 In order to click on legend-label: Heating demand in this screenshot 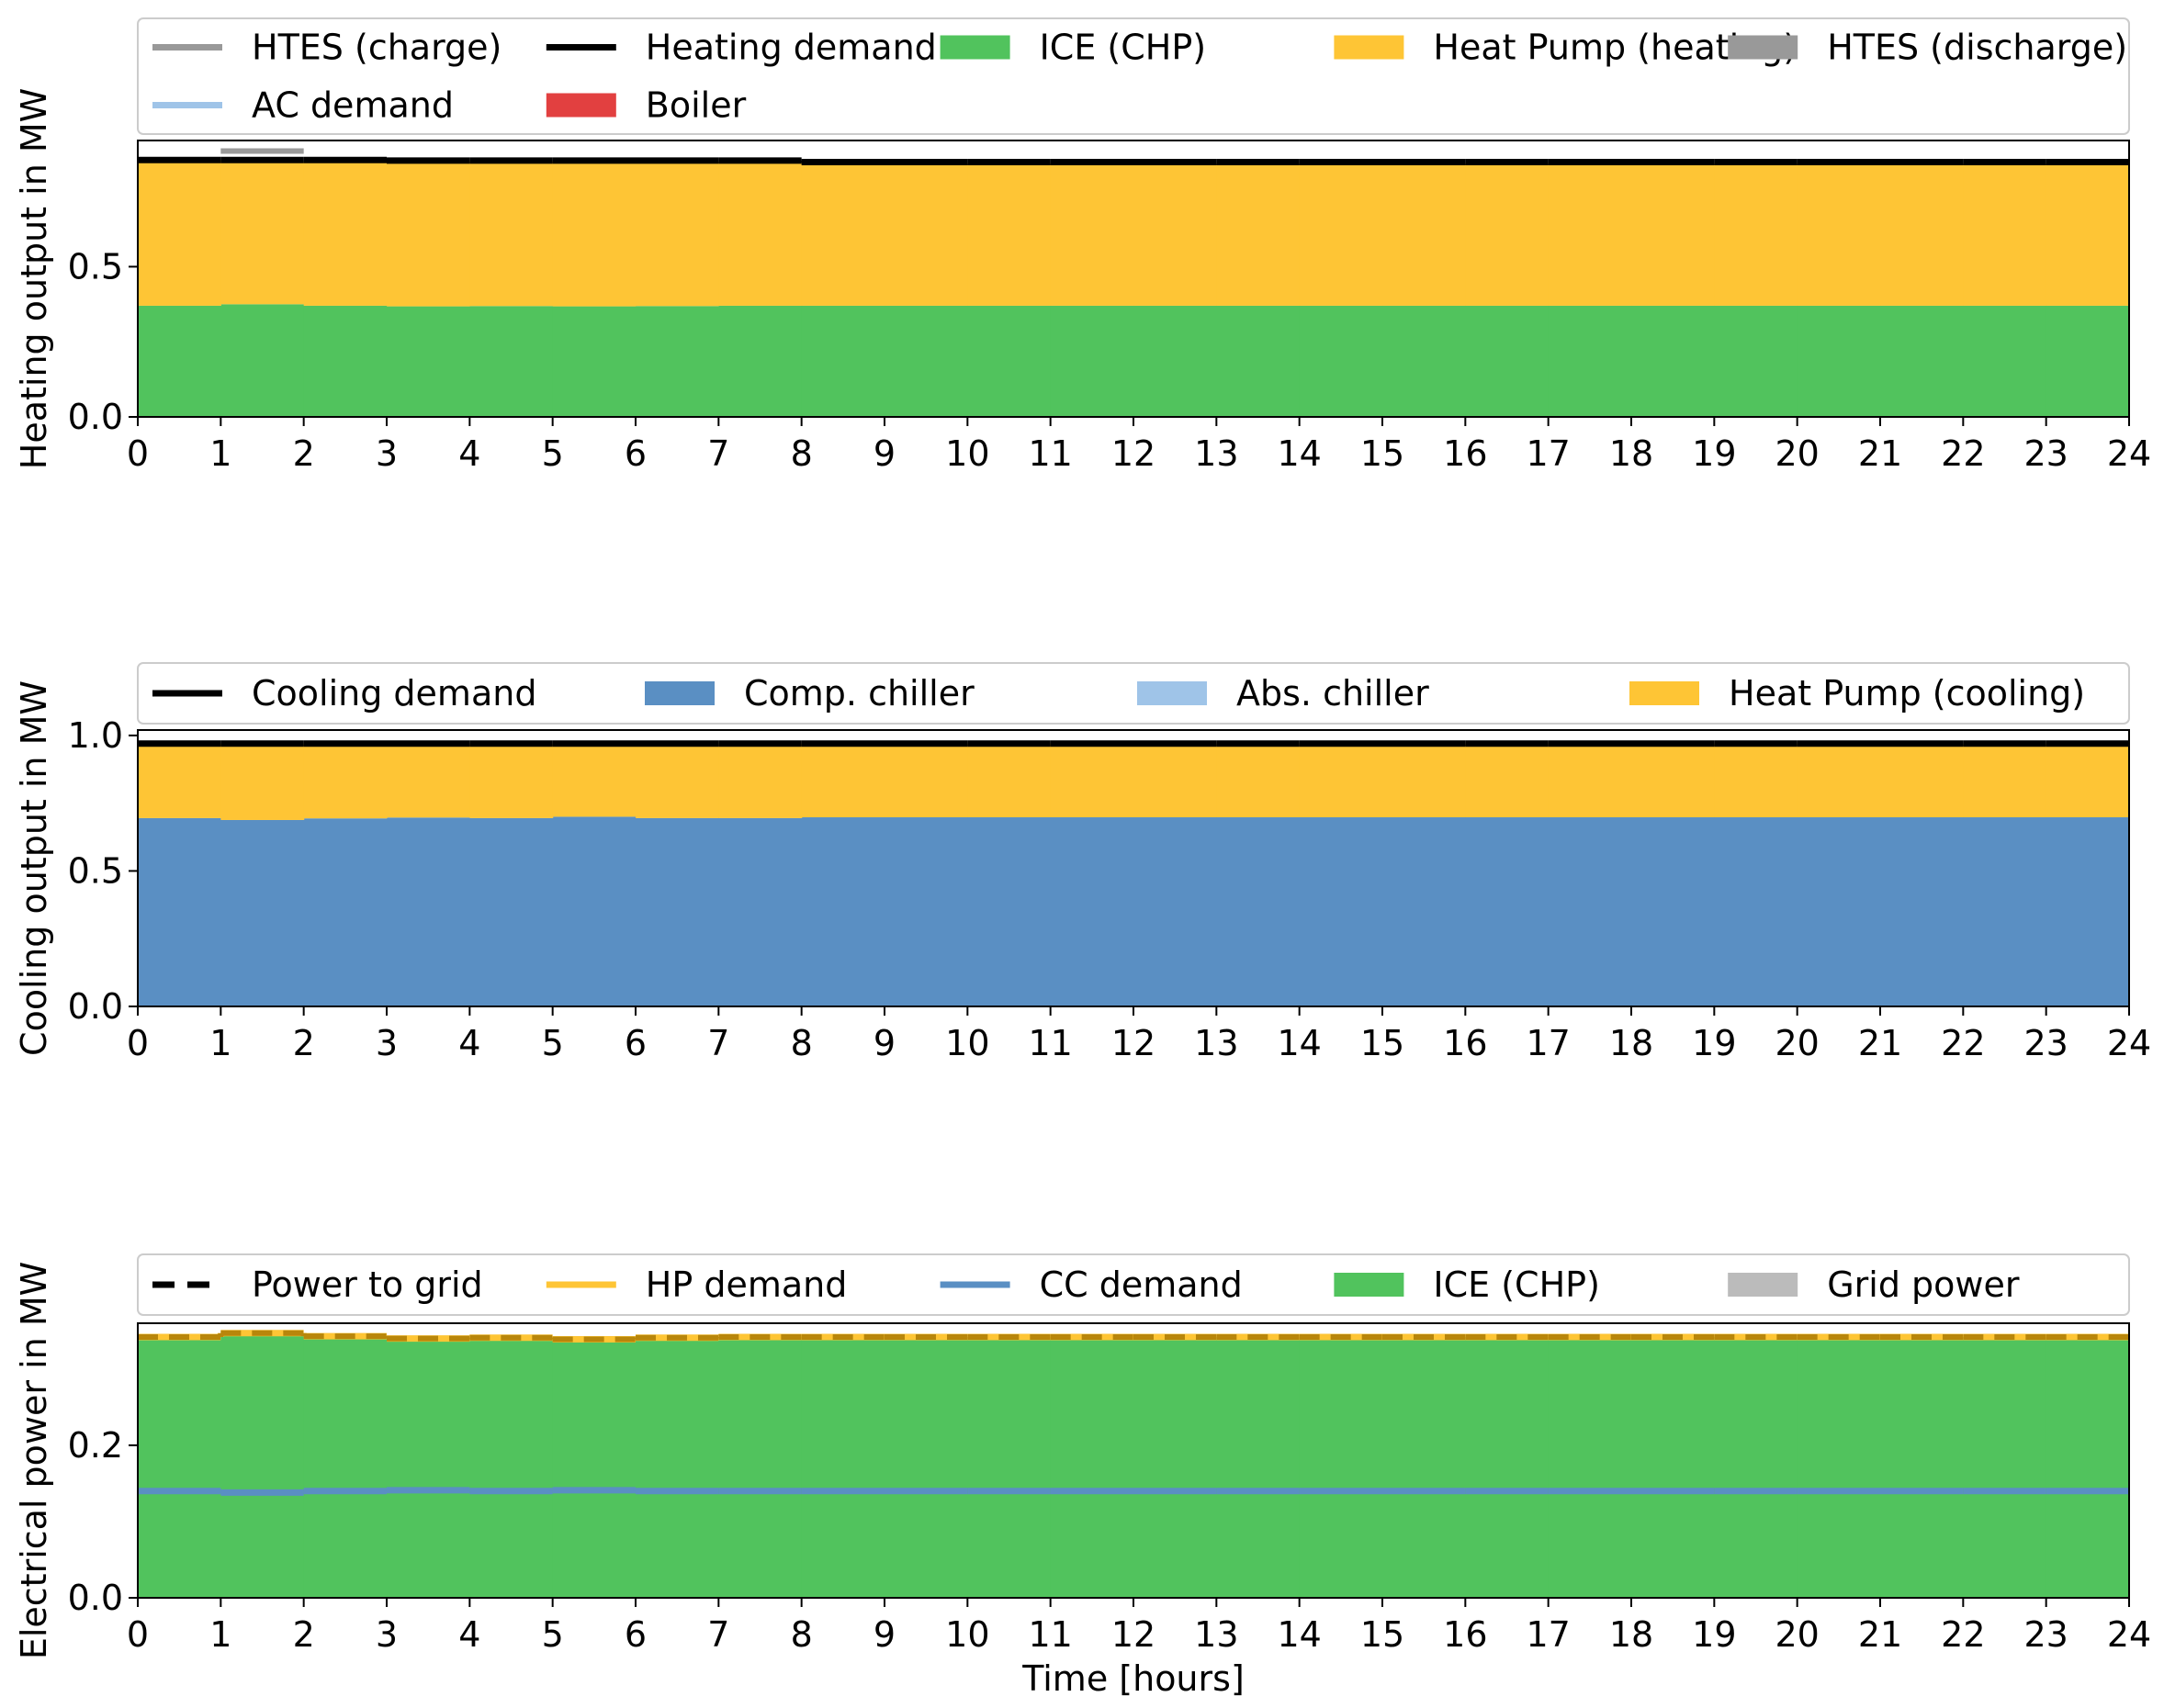, I will do `click(791, 48)`.